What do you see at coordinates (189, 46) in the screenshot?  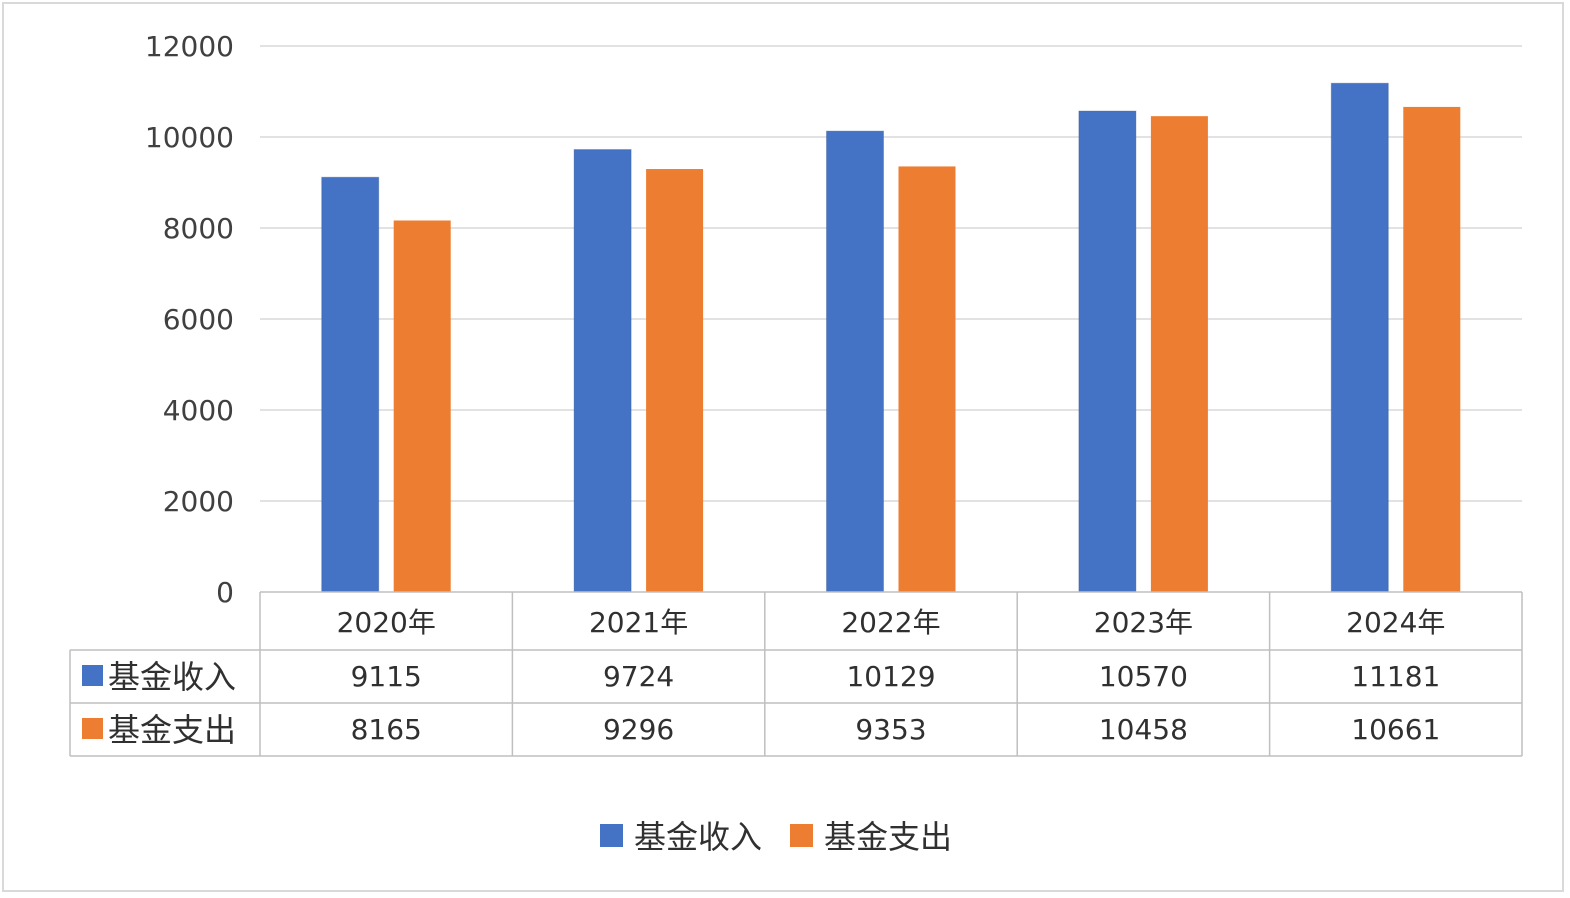 I see `y-tick-label: 12000` at bounding box center [189, 46].